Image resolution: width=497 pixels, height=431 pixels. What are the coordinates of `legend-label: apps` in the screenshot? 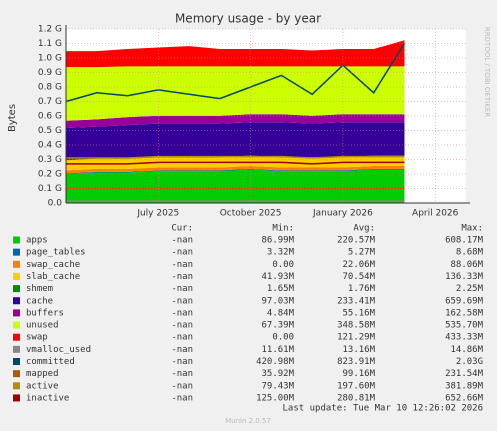 It's located at (37, 241).